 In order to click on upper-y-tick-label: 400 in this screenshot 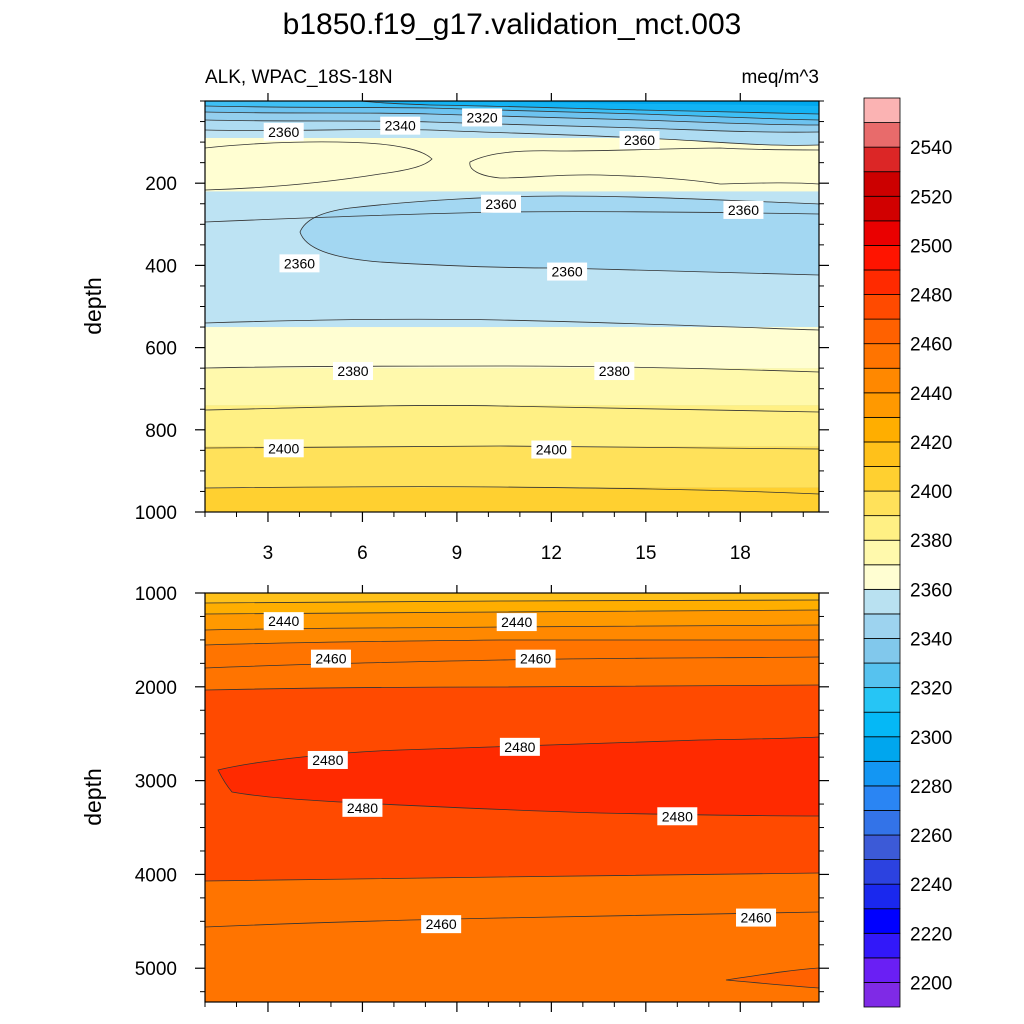, I will do `click(161, 266)`.